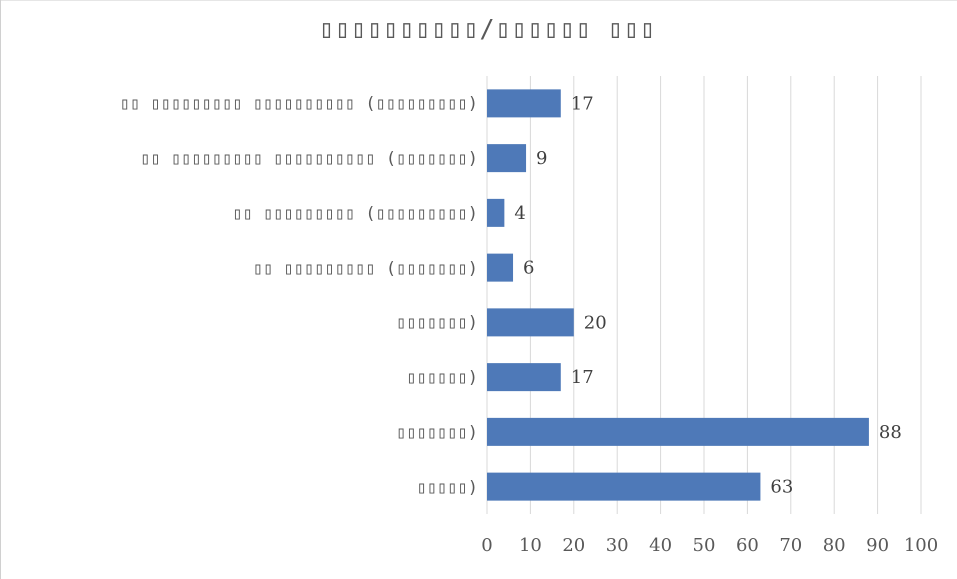 This screenshot has height=579, width=957. What do you see at coordinates (595, 322) in the screenshot?
I see `data-label: 20` at bounding box center [595, 322].